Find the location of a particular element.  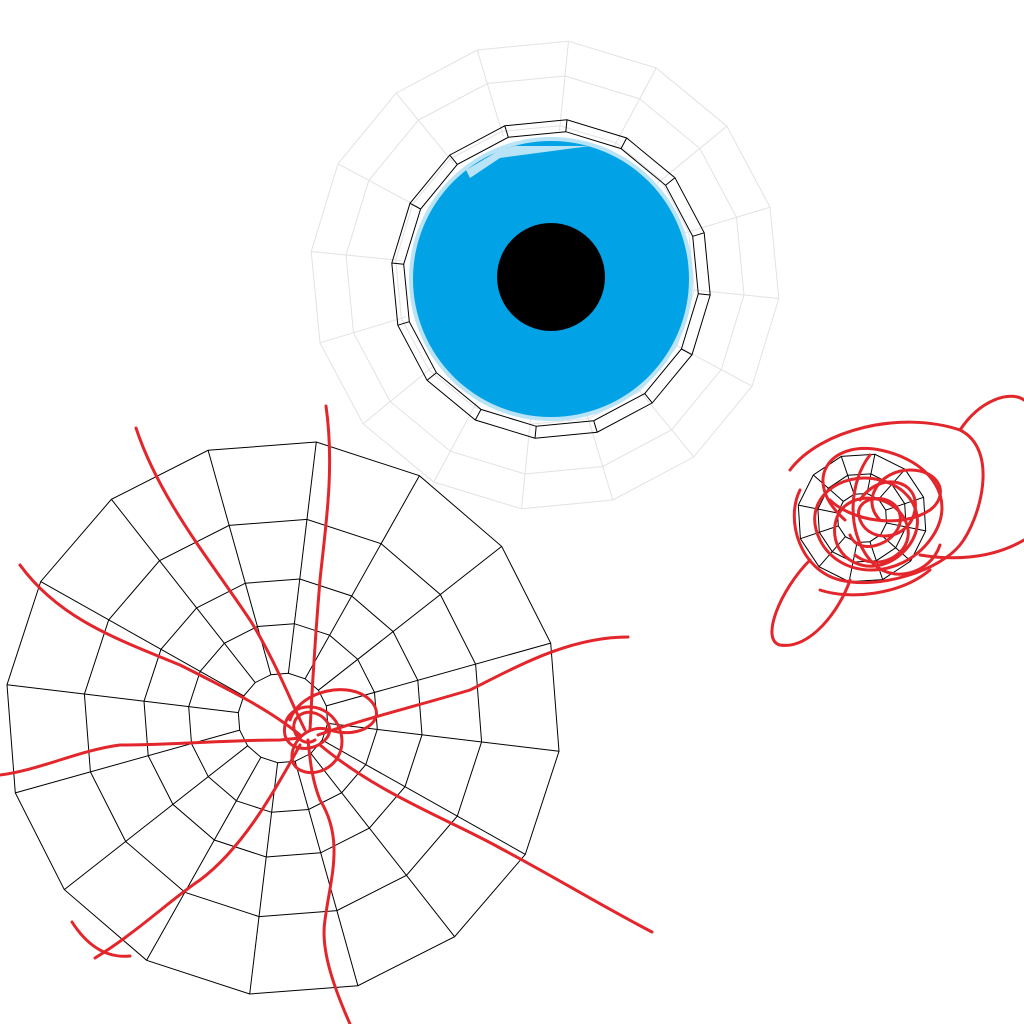

pupil is located at coordinates (551, 277).